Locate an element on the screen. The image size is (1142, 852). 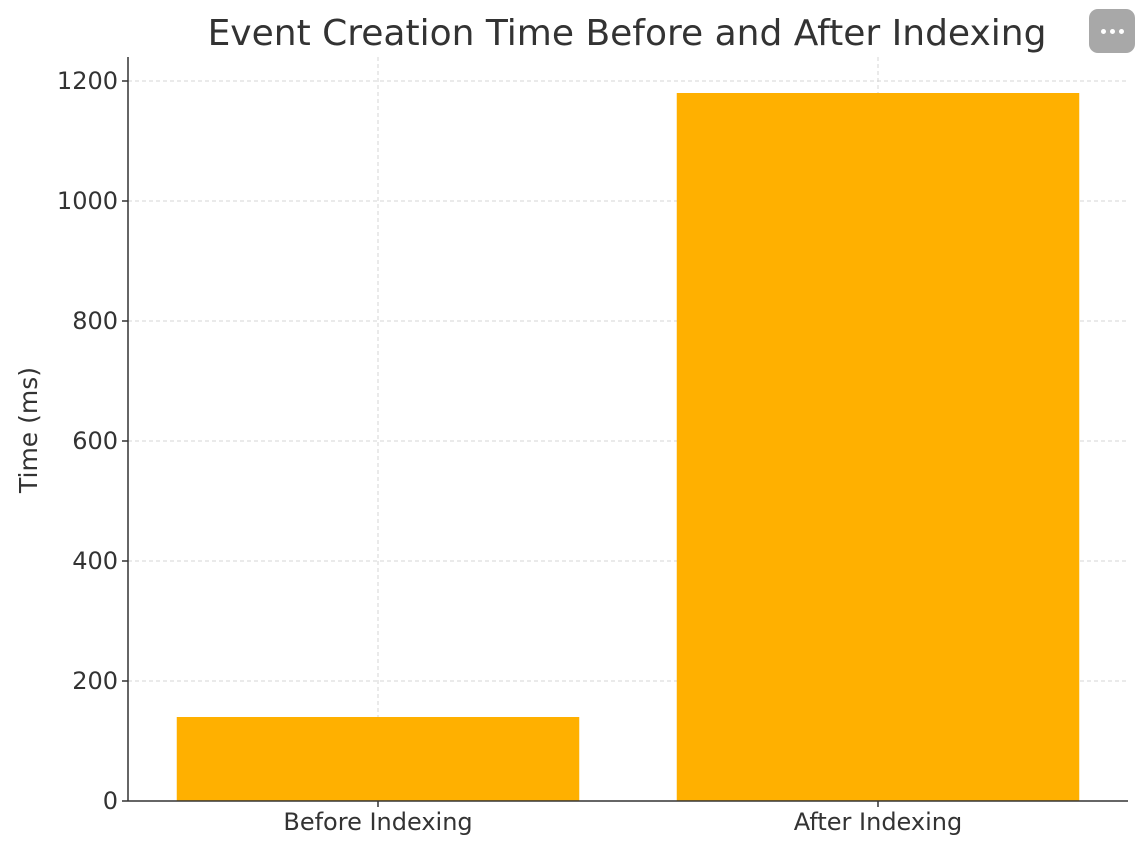
y-tick-label: 1000 is located at coordinates (87, 201).